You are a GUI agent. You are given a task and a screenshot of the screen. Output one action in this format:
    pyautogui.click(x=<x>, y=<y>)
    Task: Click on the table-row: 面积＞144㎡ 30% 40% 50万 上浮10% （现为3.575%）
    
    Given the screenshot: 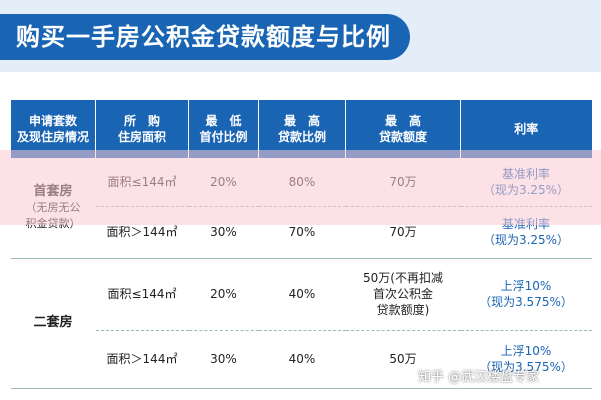 What is the action you would take?
    pyautogui.click(x=301, y=359)
    